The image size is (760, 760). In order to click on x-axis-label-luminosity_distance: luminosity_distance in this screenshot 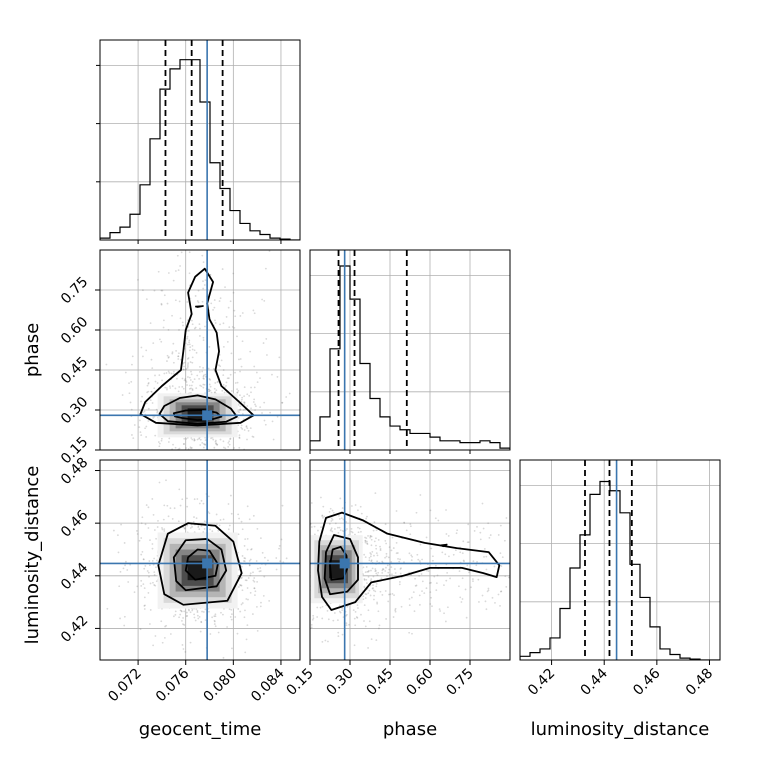, I will do `click(620, 729)`.